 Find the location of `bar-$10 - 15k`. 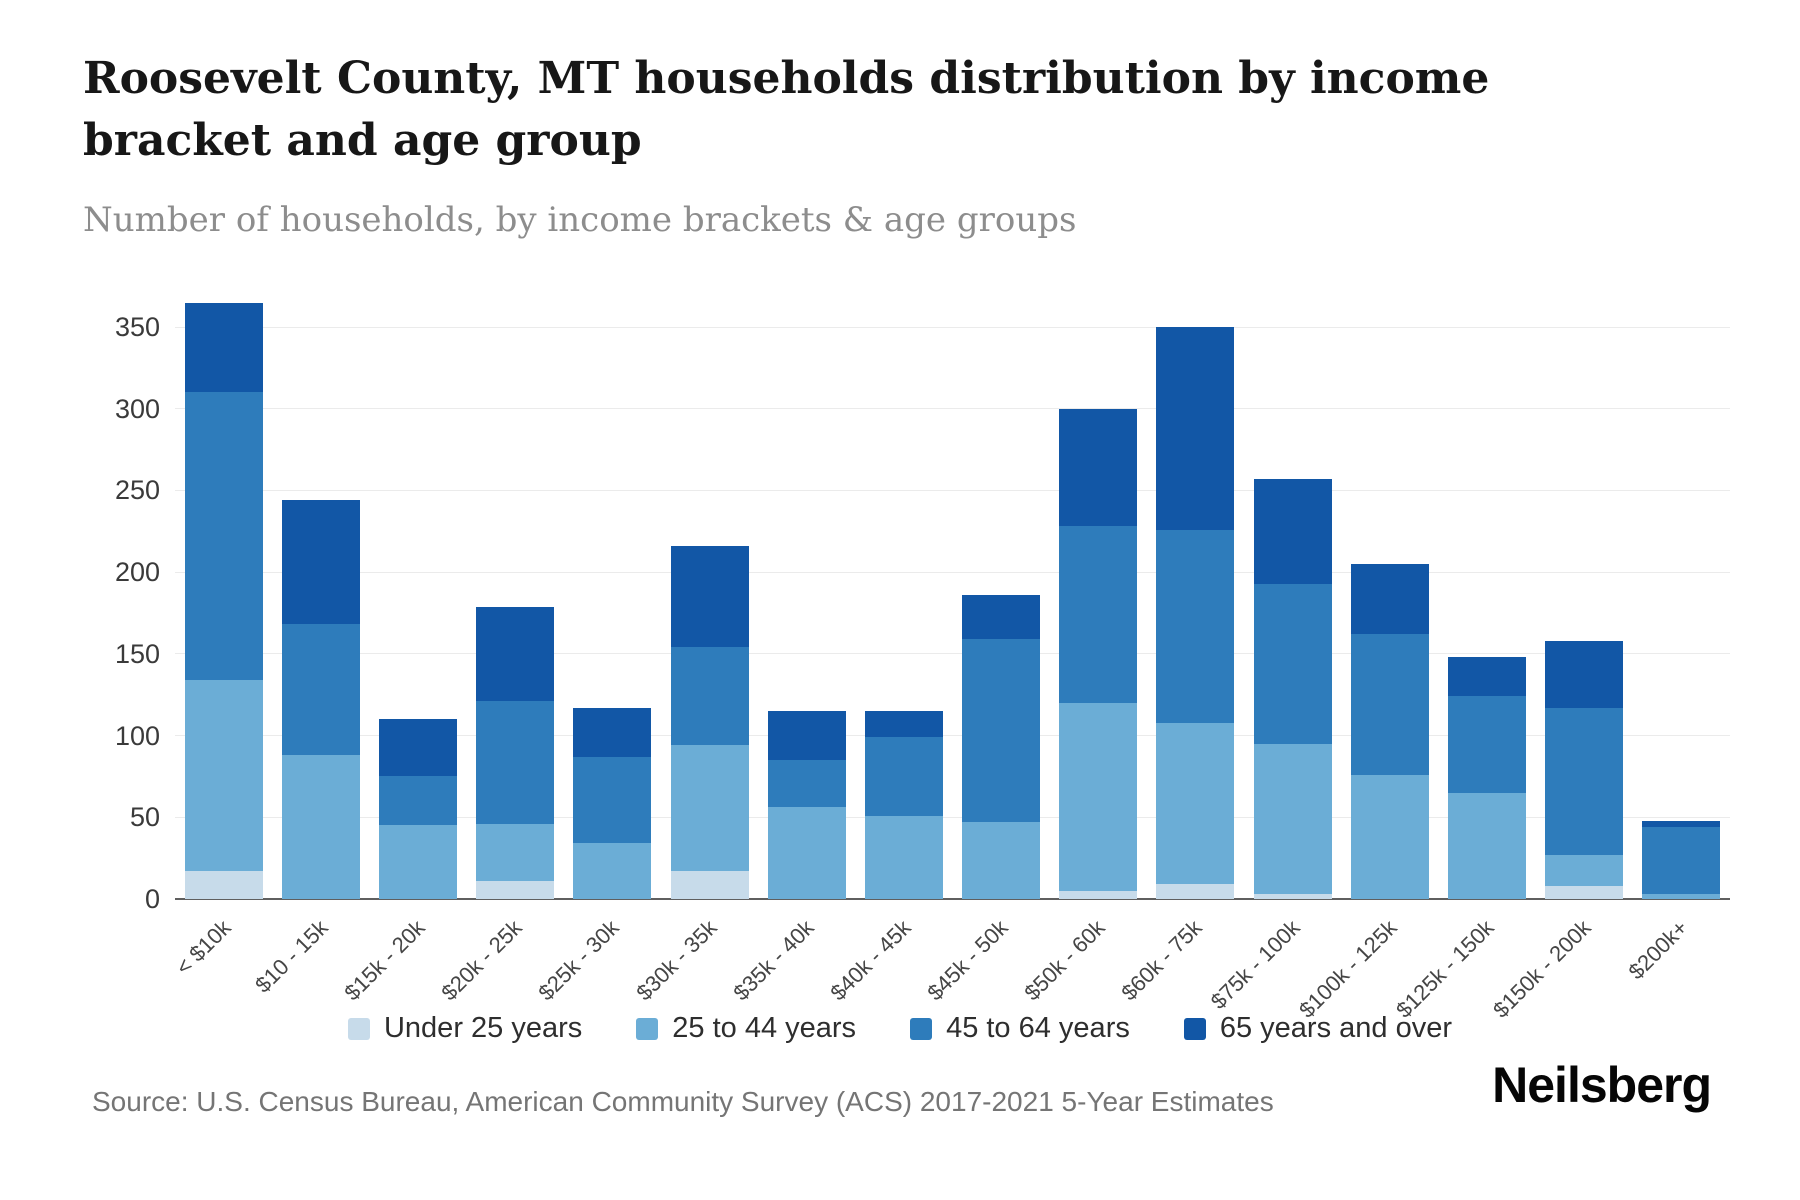

bar-$10 - 15k is located at coordinates (320, 699).